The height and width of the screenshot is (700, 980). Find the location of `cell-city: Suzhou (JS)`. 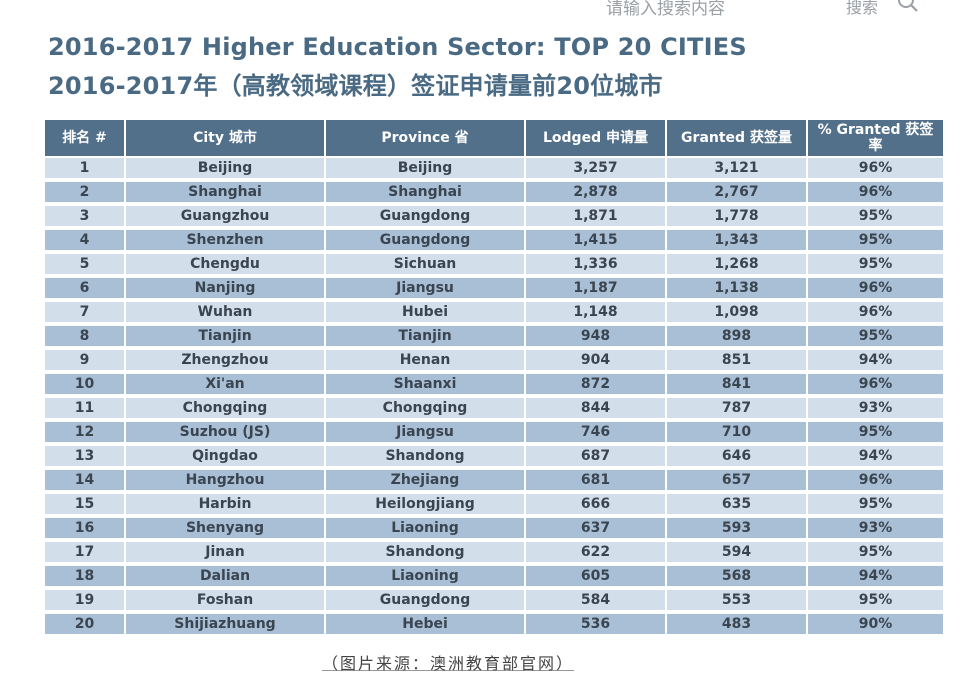

cell-city: Suzhou (JS) is located at coordinates (225, 433).